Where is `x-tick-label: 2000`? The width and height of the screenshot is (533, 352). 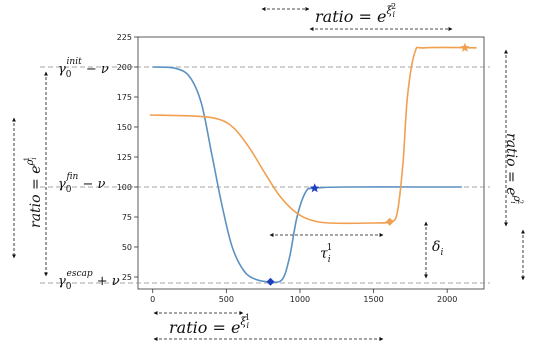 x-tick-label: 2000 is located at coordinates (447, 299).